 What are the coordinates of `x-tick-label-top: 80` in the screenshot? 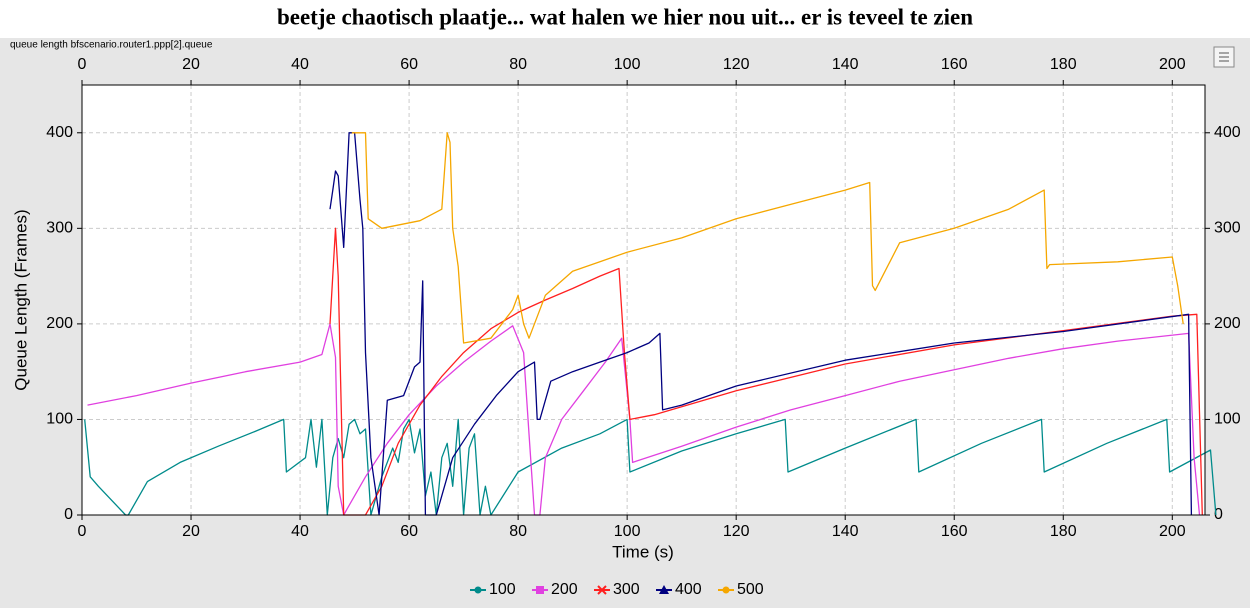 It's located at (518, 64).